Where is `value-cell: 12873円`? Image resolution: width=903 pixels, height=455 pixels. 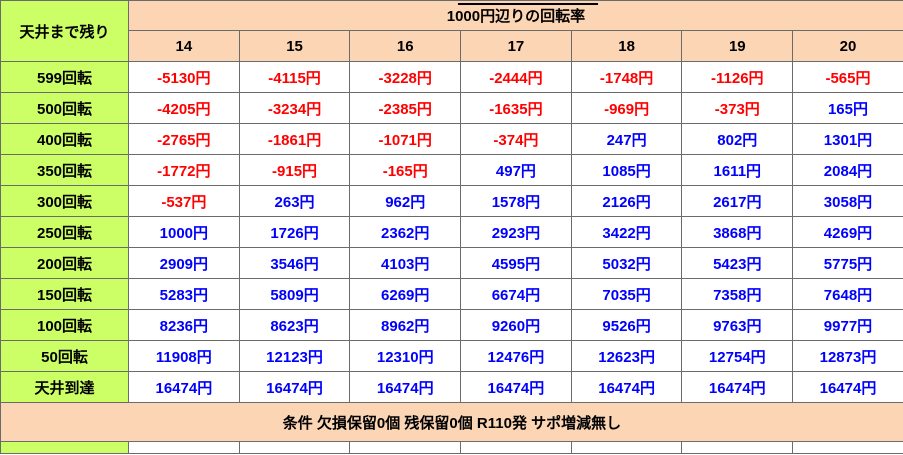 value-cell: 12873円 is located at coordinates (847, 356).